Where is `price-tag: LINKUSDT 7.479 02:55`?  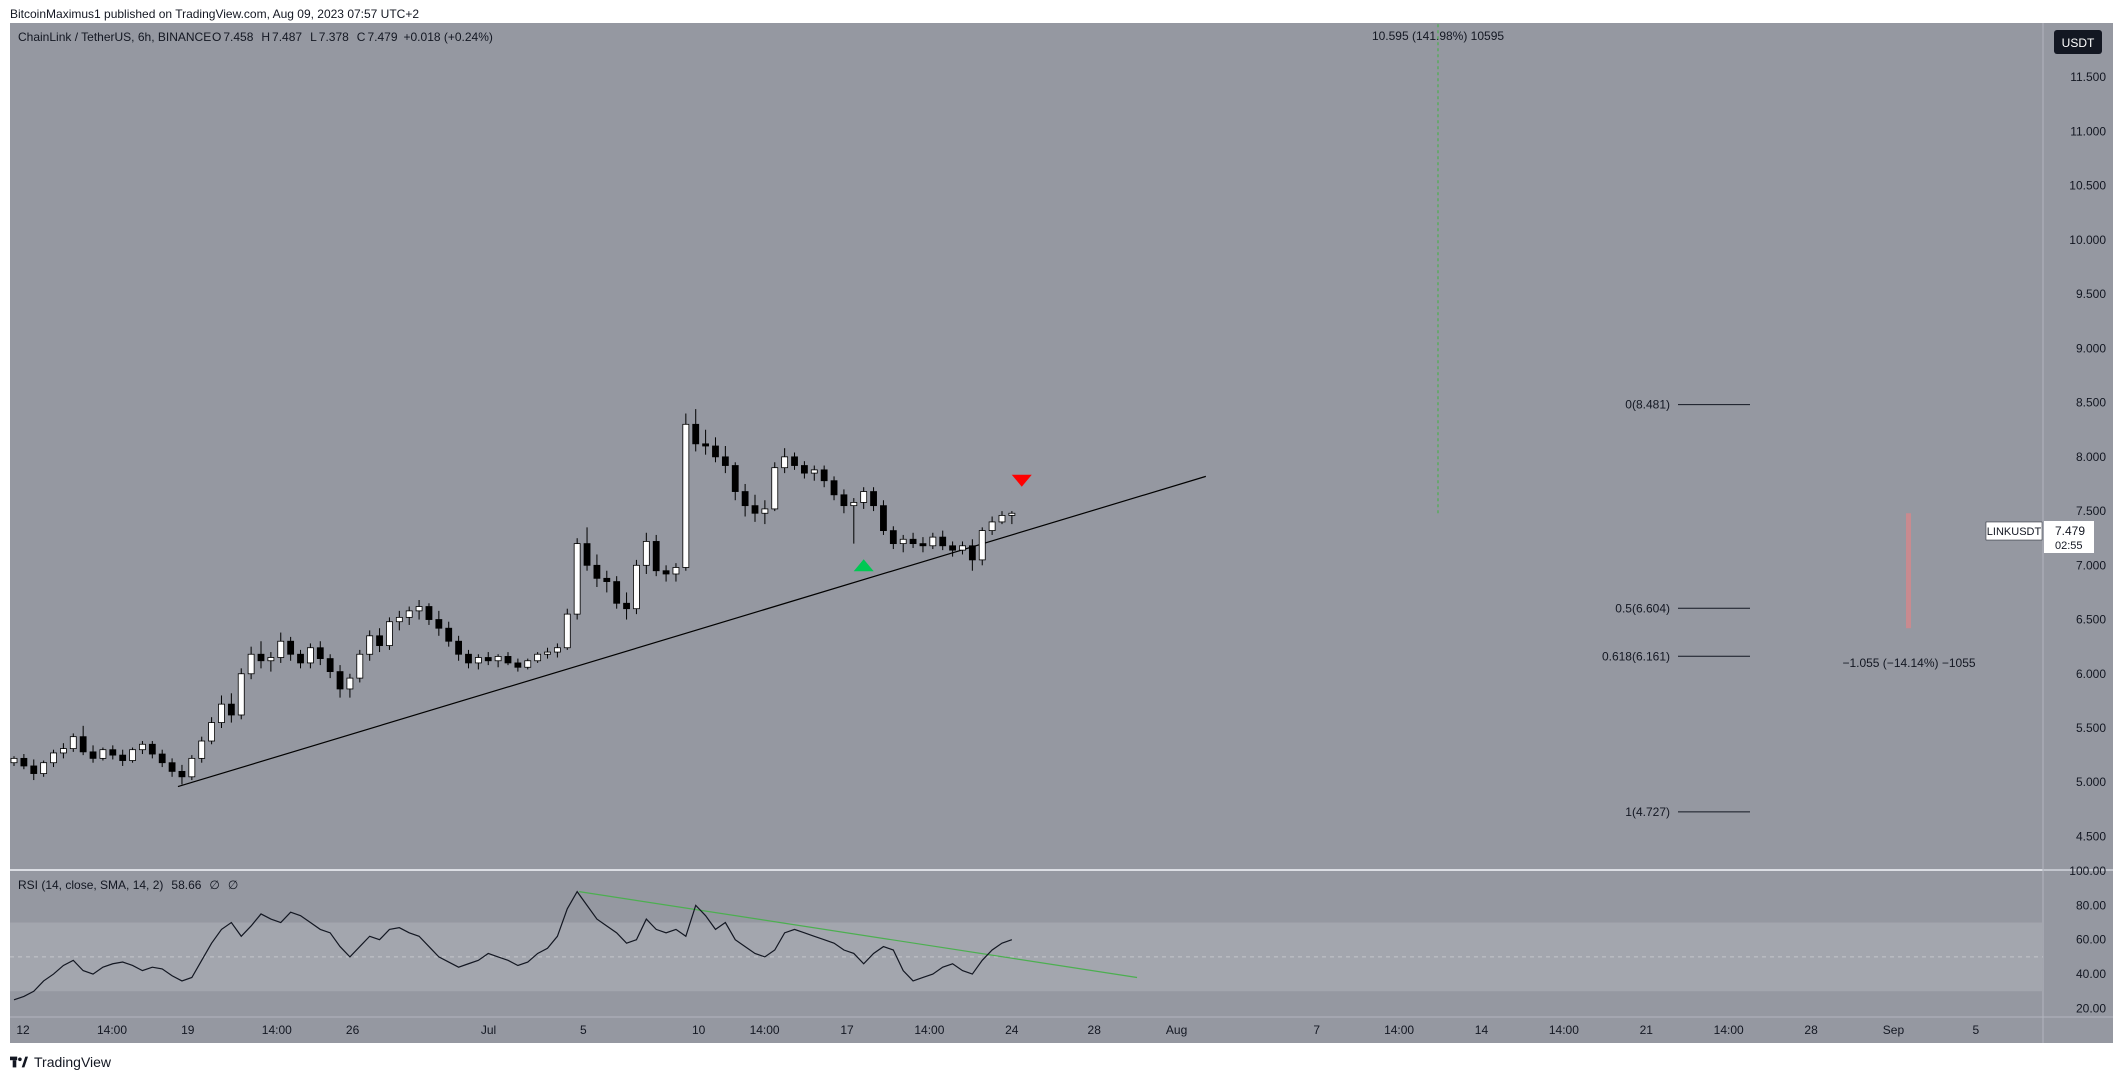 price-tag: LINKUSDT 7.479 02:55 is located at coordinates (2039, 537).